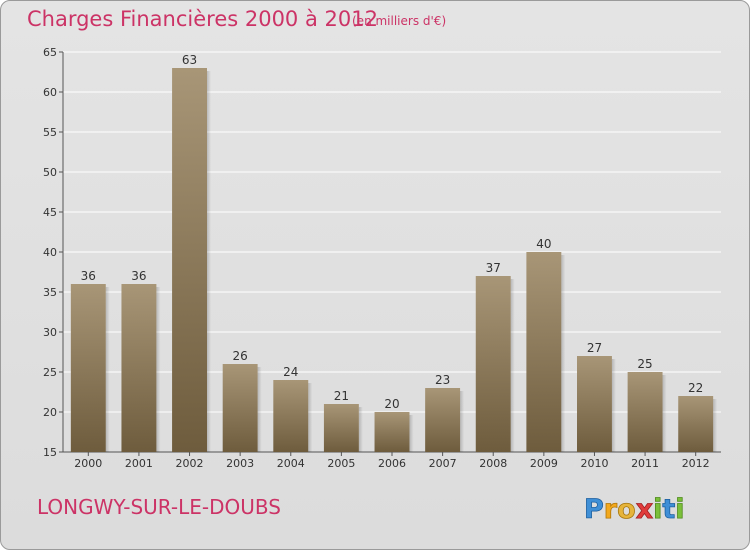 The height and width of the screenshot is (550, 750). Describe the element at coordinates (695, 388) in the screenshot. I see `data-label-2012: 22` at that location.